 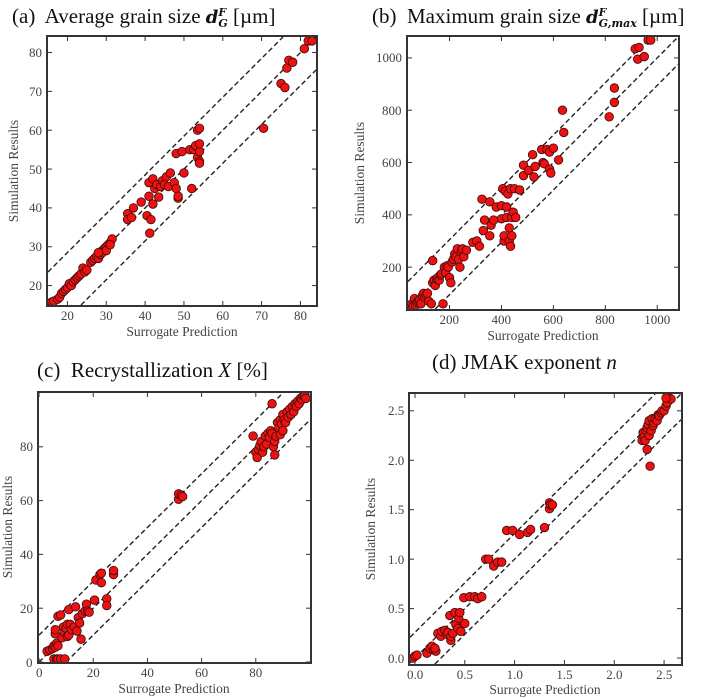 What do you see at coordinates (49, 370) in the screenshot?
I see `panel-c-label: (c)` at bounding box center [49, 370].